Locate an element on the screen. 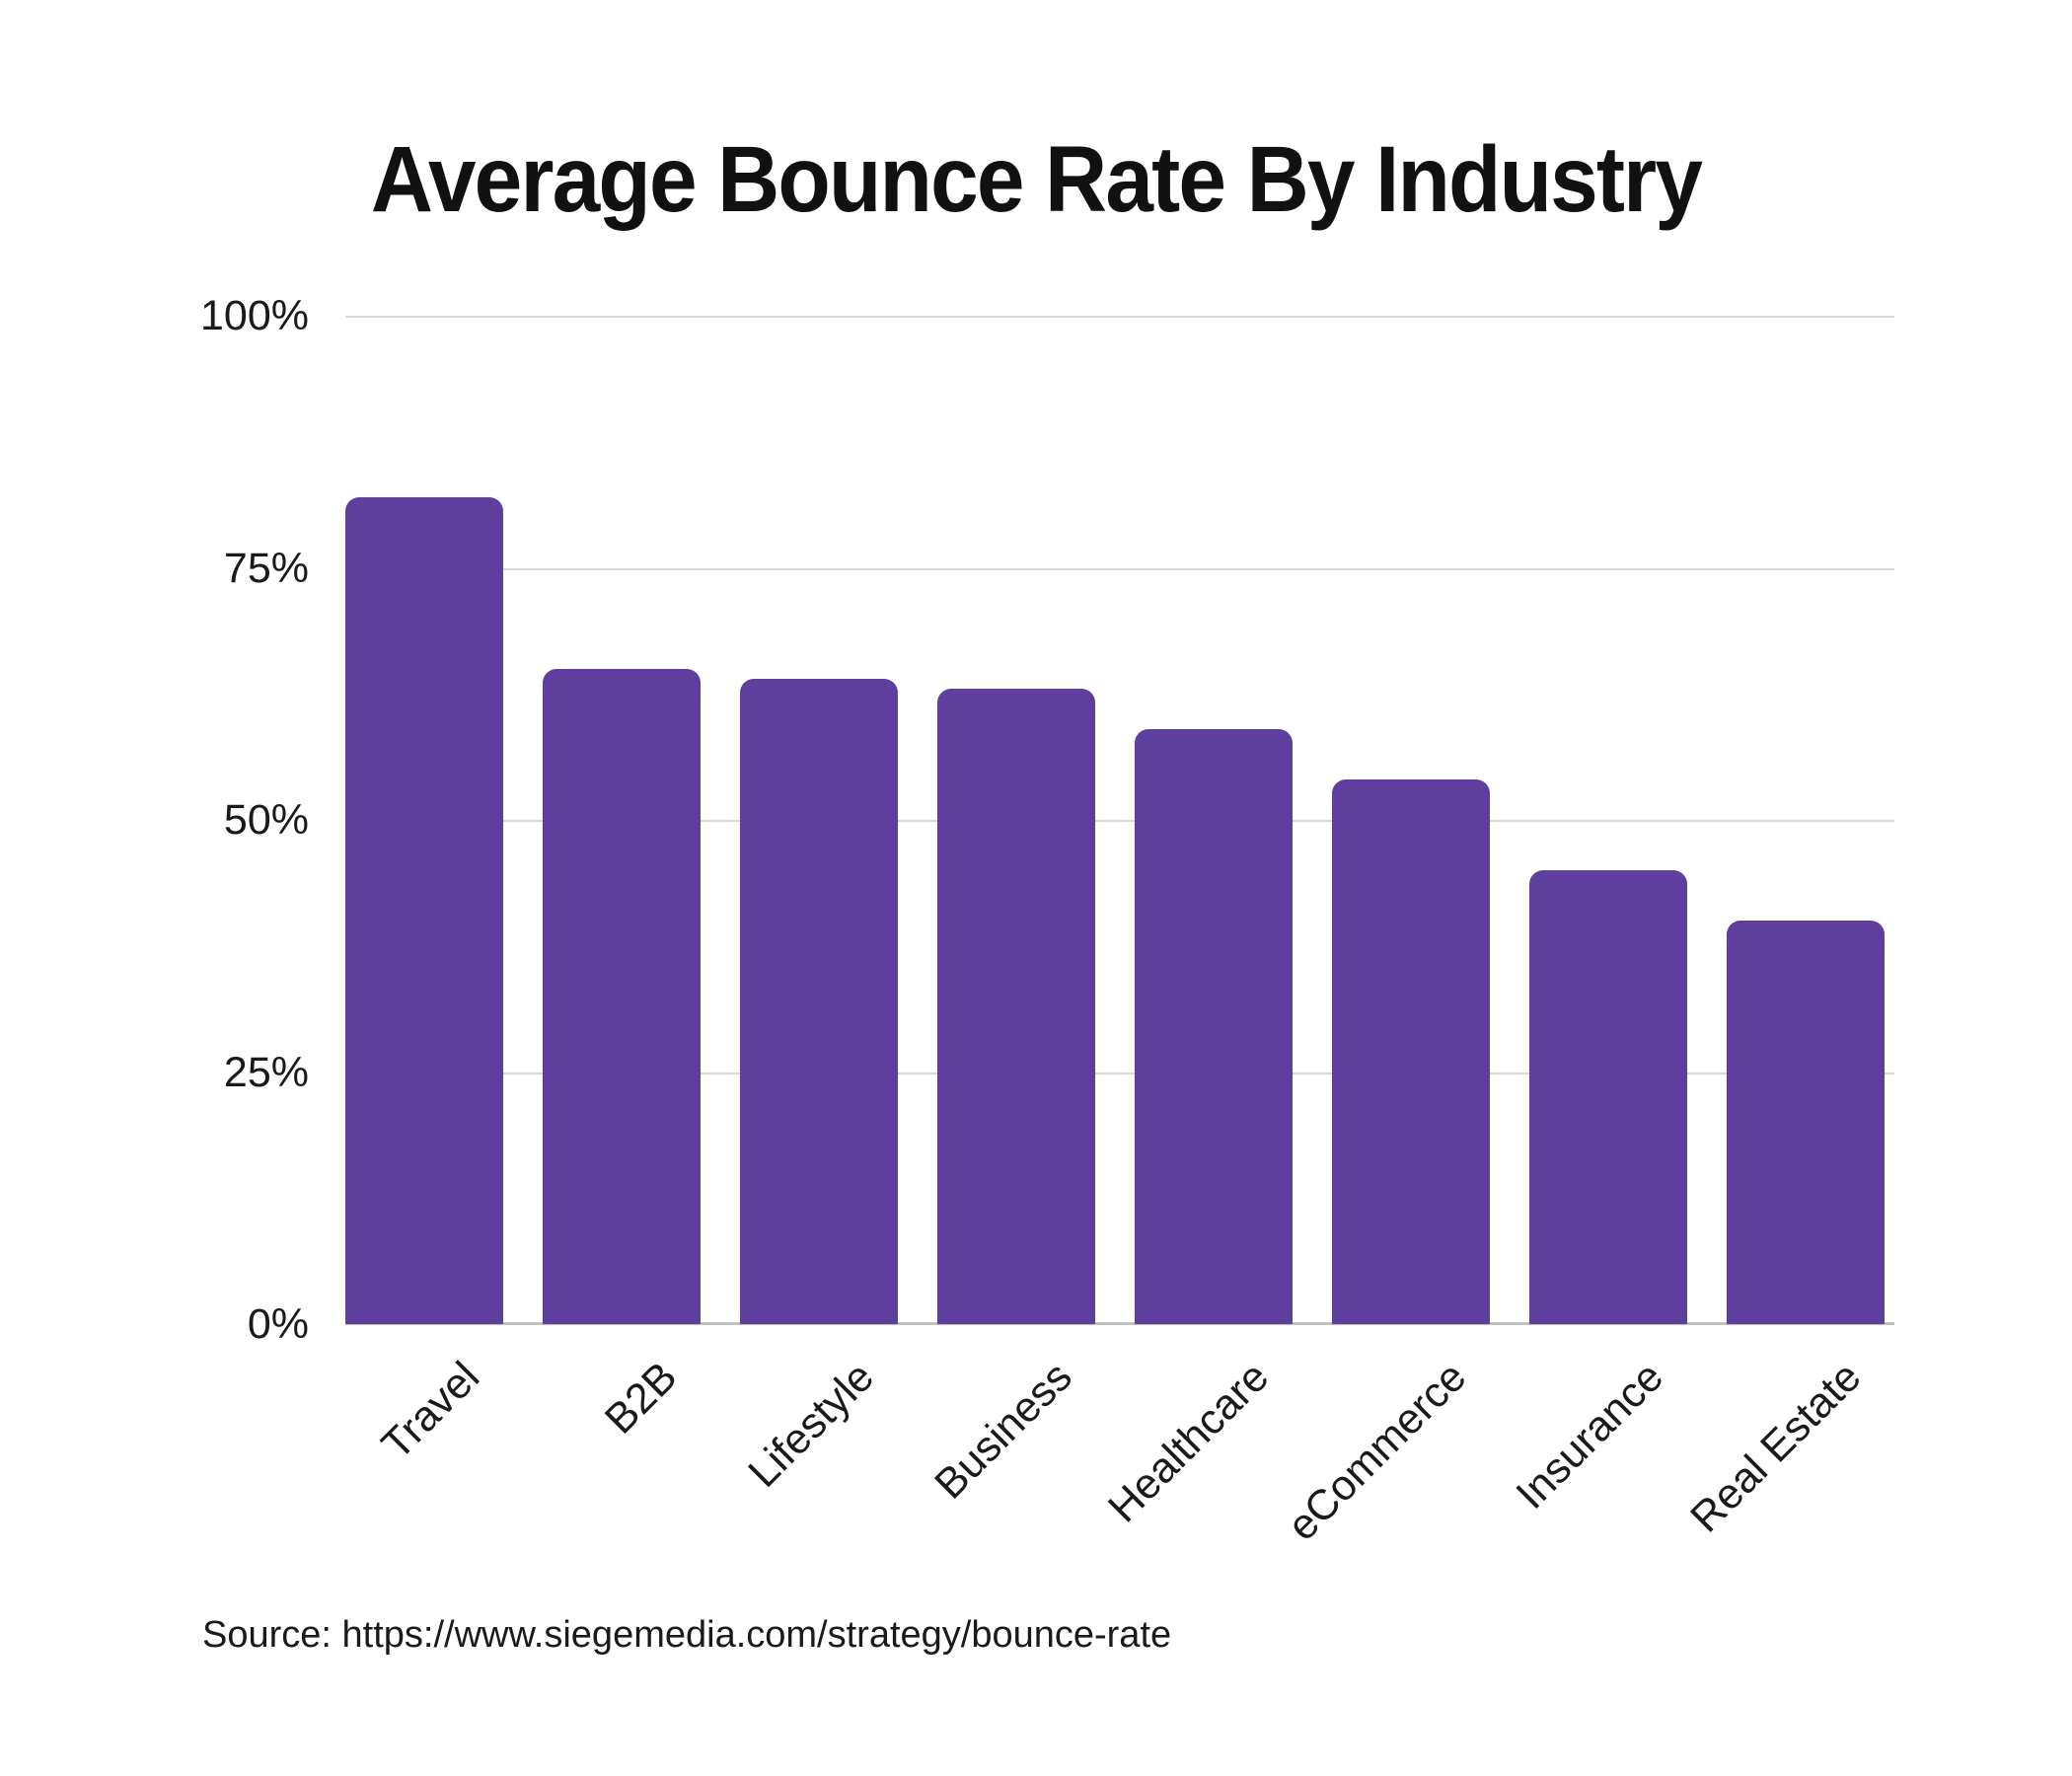 Image resolution: width=2072 pixels, height=1776 pixels. x-label-b2b: B2B is located at coordinates (641, 1398).